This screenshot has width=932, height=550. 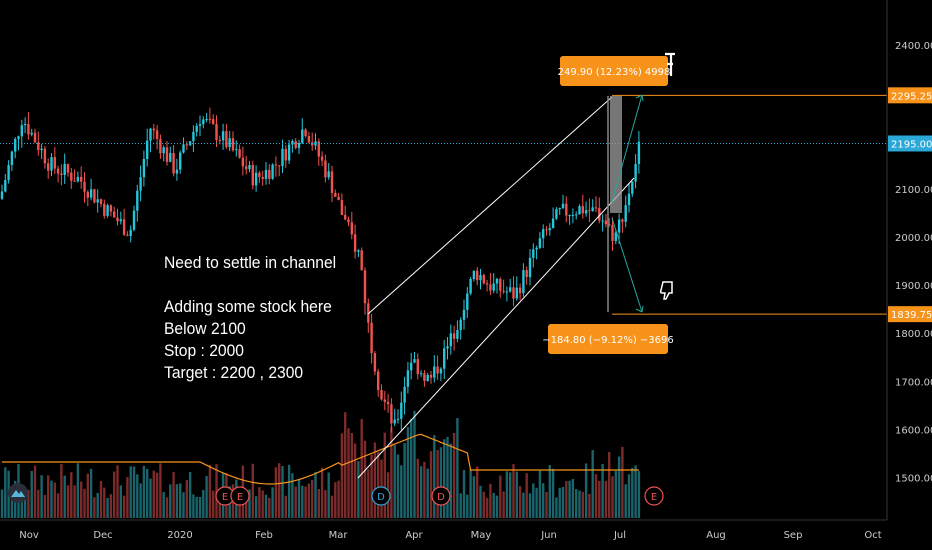 I want to click on trade-note-line: Stop : 2000, so click(x=204, y=350).